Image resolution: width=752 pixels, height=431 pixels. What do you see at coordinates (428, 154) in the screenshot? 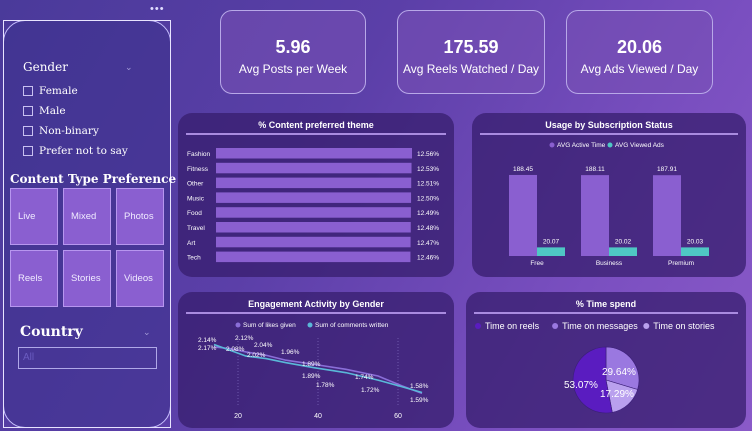
I see `data-label: 12.56%` at bounding box center [428, 154].